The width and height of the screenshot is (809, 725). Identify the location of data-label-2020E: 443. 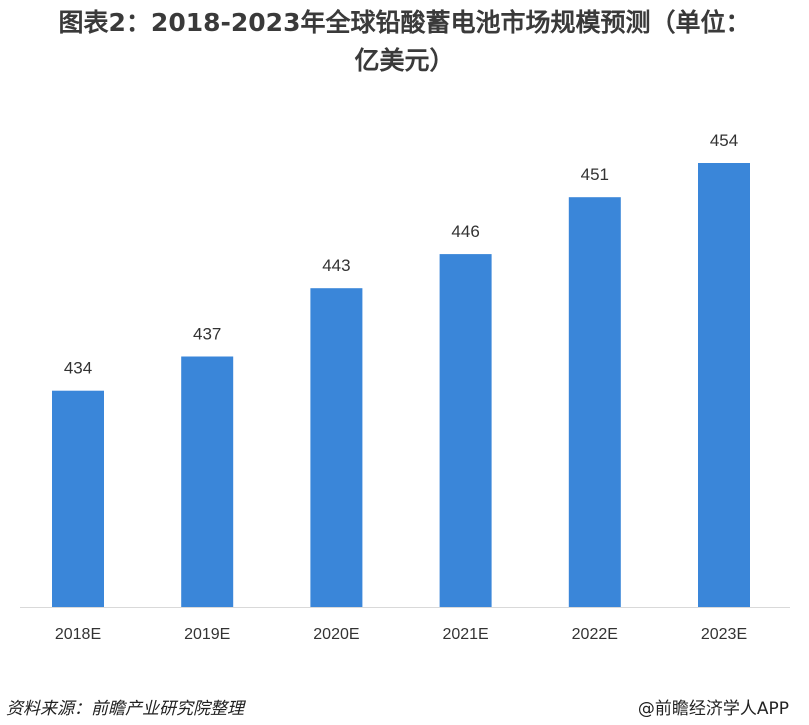
(336, 265).